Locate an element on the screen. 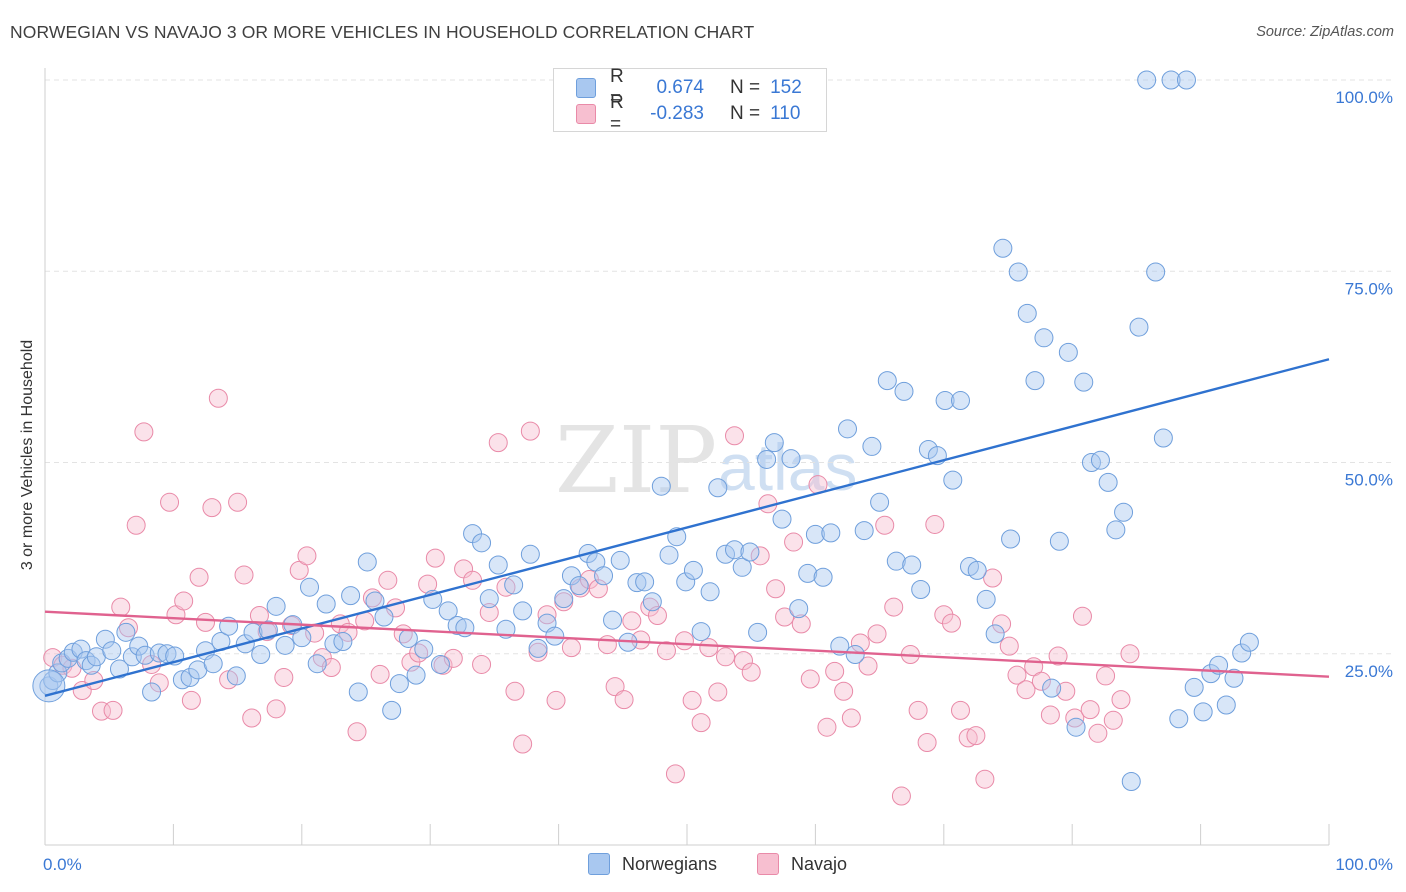  legend-item-navajo: Navajo is located at coordinates (802, 864).